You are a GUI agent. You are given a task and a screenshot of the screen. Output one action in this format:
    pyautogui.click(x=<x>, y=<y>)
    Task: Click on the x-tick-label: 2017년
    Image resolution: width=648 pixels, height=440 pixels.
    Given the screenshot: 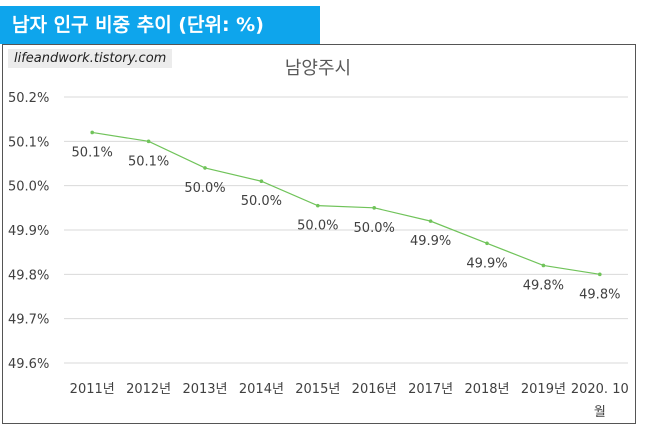 What is the action you would take?
    pyautogui.click(x=430, y=389)
    